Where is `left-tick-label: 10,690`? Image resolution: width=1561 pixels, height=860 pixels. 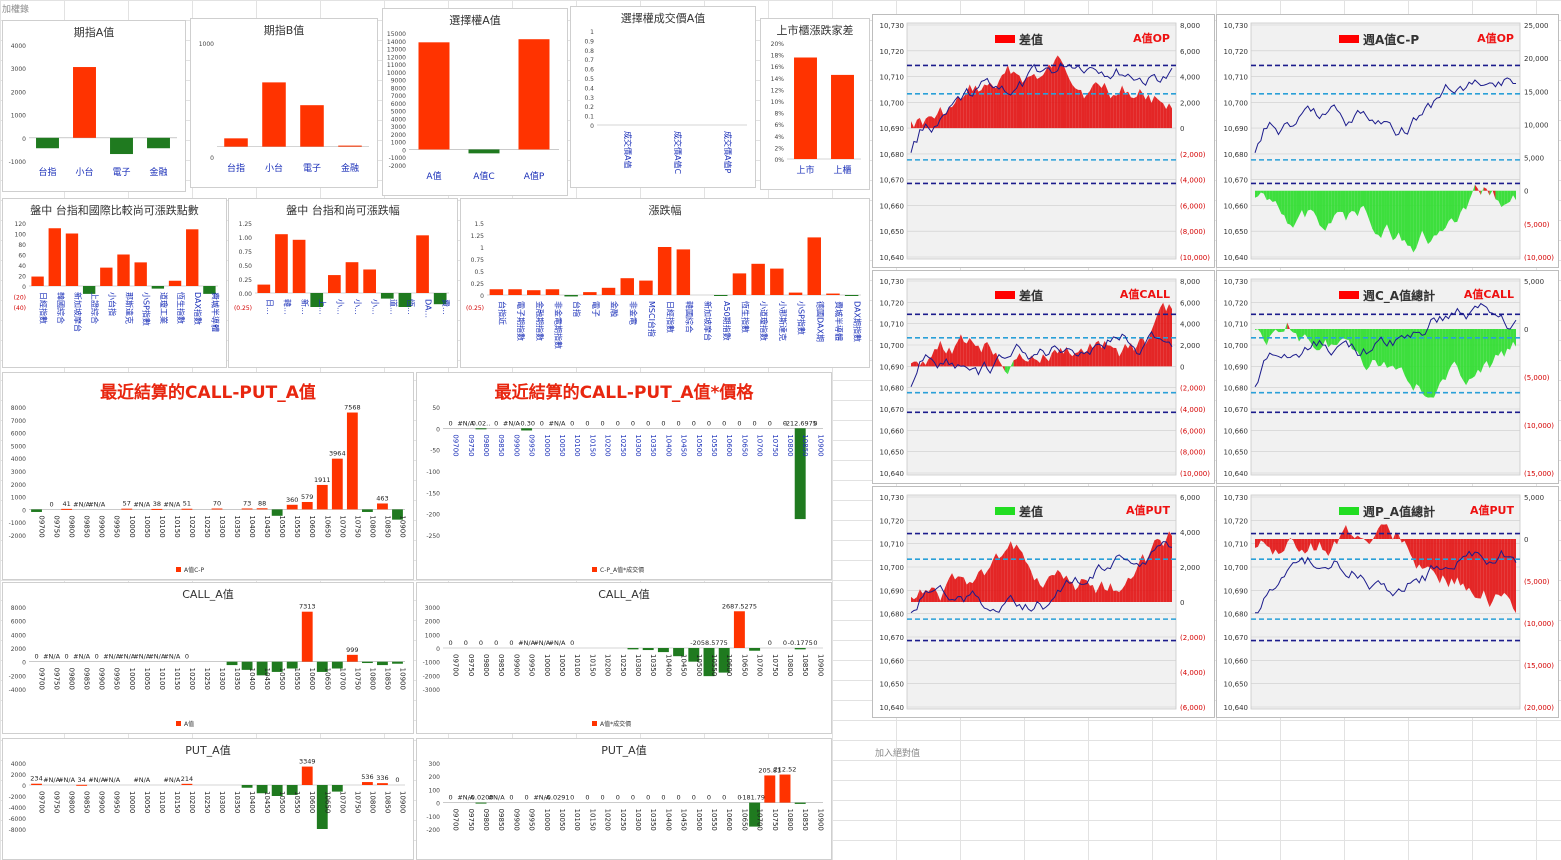
left-tick-label: 10,690 is located at coordinates (1236, 591).